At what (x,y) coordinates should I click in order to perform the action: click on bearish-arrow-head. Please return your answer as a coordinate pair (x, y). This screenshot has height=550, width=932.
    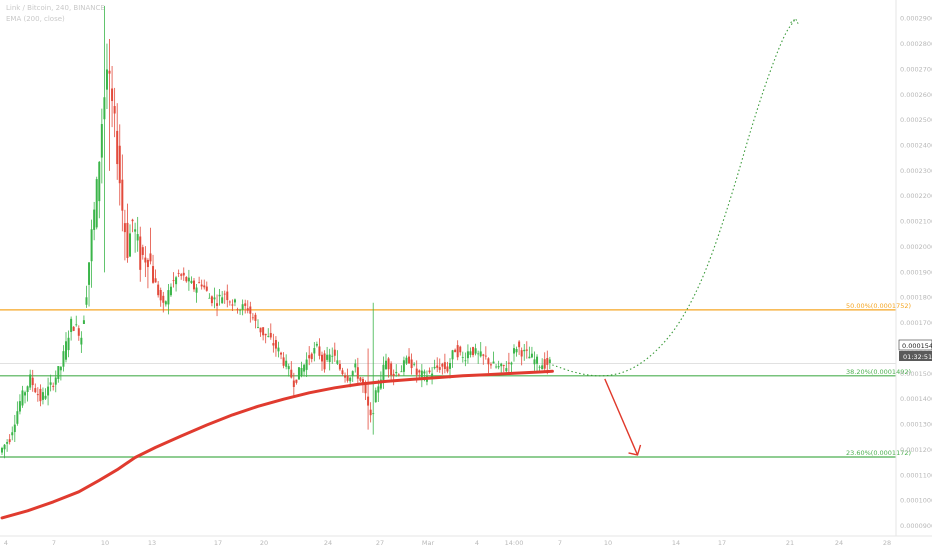
    Looking at the image, I should click on (635, 450).